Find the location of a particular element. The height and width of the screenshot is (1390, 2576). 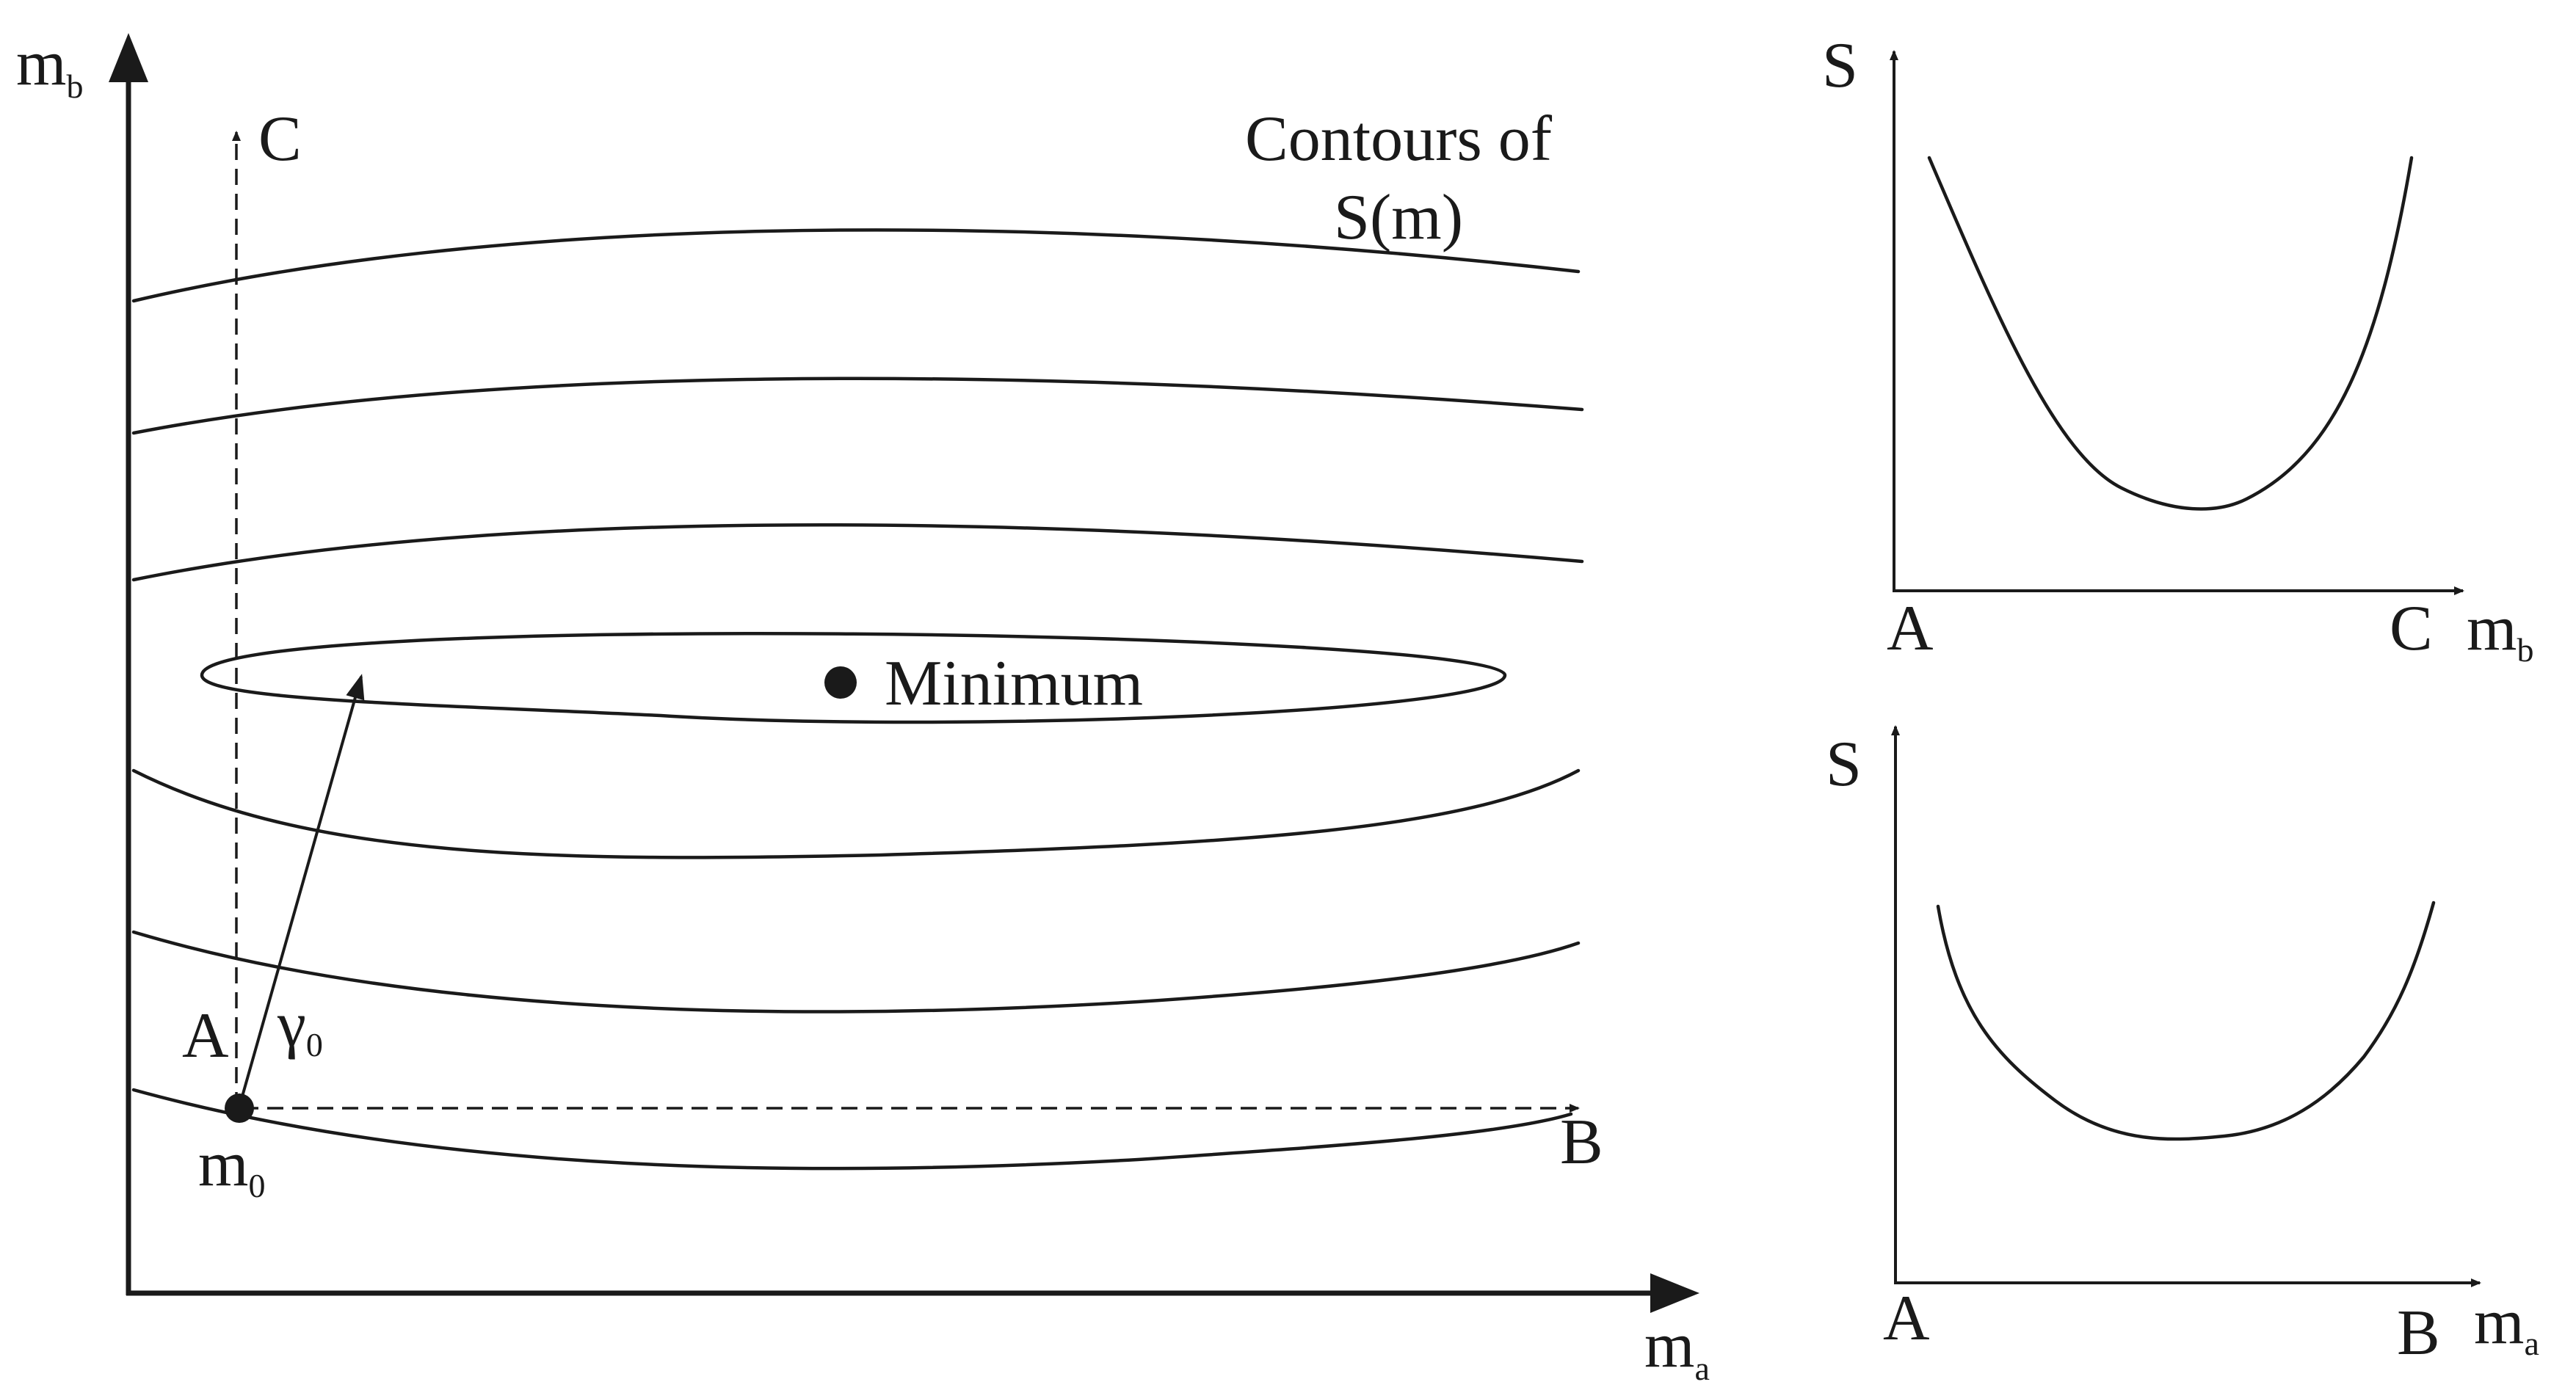

point-a-label: A is located at coordinates (206, 1035).